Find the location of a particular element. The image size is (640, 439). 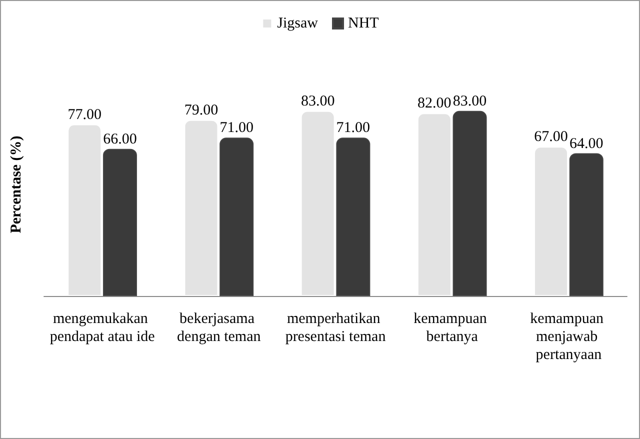

data-label: 64.00 is located at coordinates (587, 144).